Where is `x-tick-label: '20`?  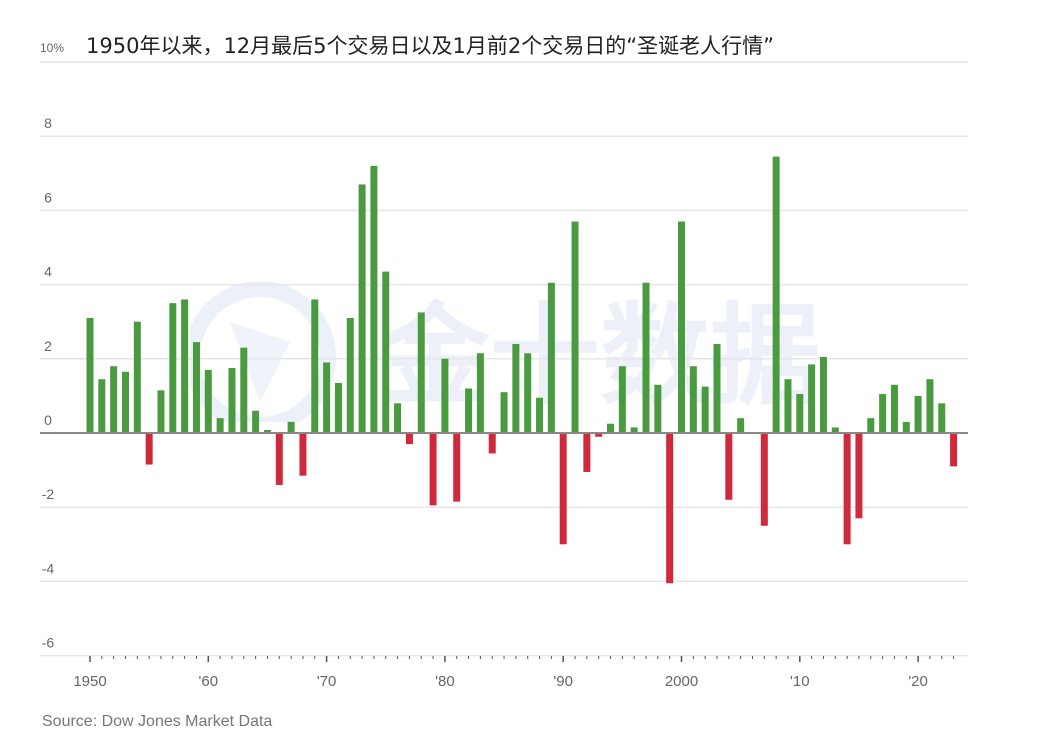
x-tick-label: '20 is located at coordinates (918, 681).